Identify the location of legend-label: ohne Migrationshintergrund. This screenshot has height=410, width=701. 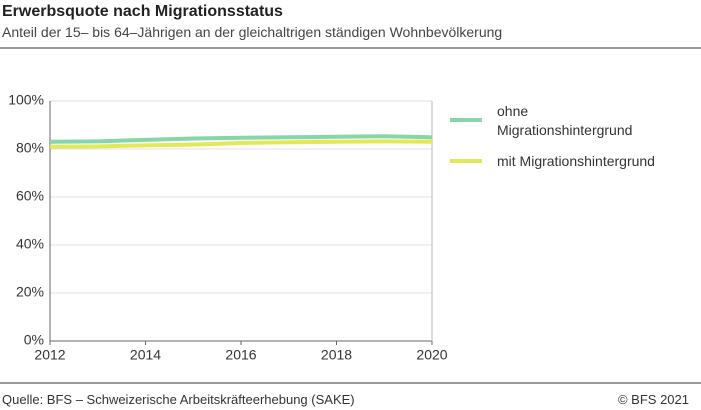
(565, 120).